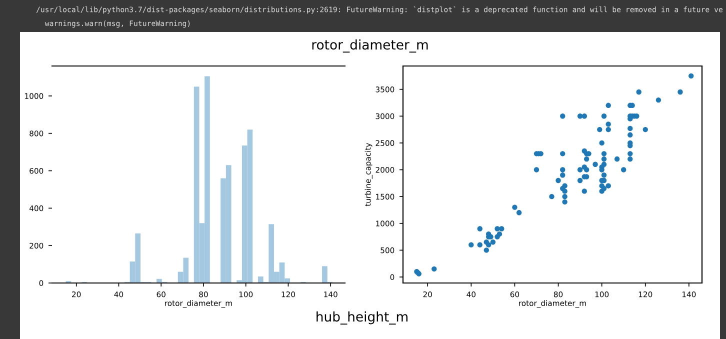 This screenshot has height=339, width=726. I want to click on text: hub_height_m, so click(362, 318).